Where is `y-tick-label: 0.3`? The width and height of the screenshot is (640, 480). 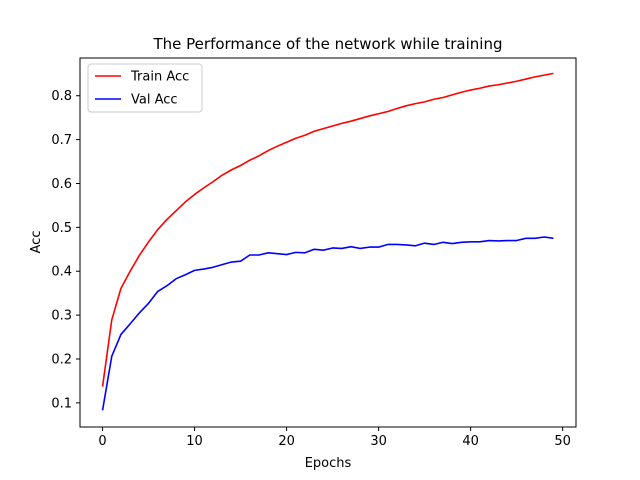
y-tick-label: 0.3 is located at coordinates (61, 316).